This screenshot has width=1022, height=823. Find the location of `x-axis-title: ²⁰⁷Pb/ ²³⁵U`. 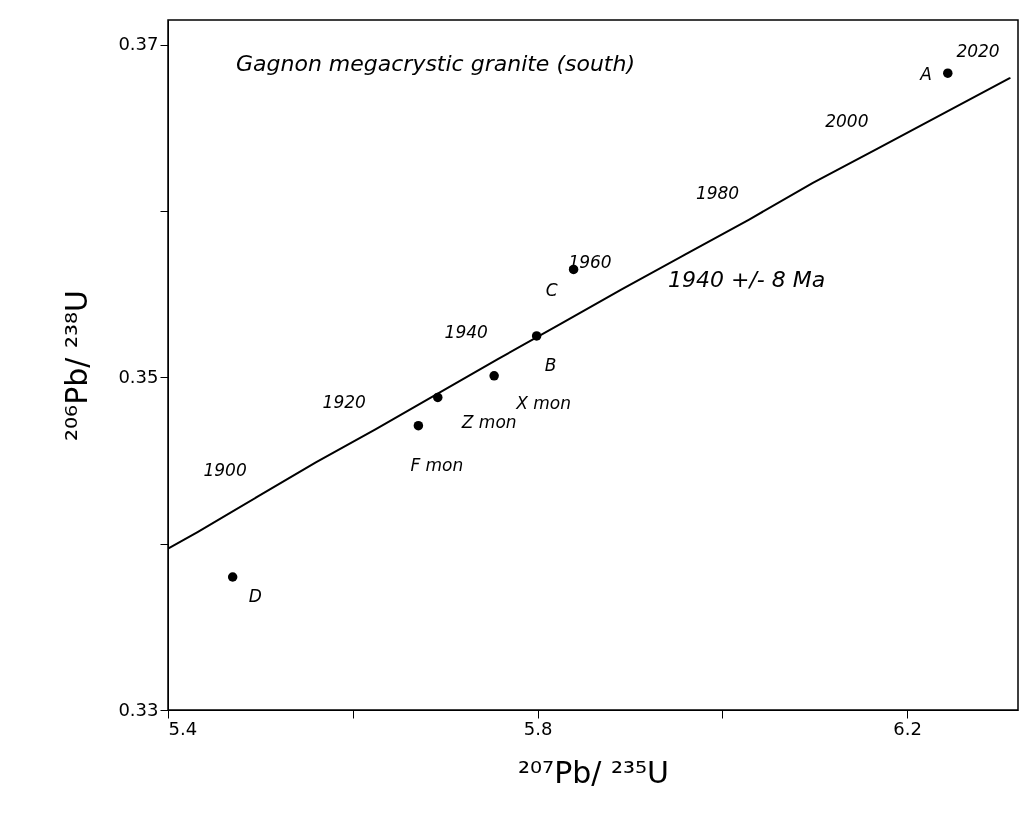

x-axis-title: ²⁰⁷Pb/ ²³⁵U is located at coordinates (593, 772).